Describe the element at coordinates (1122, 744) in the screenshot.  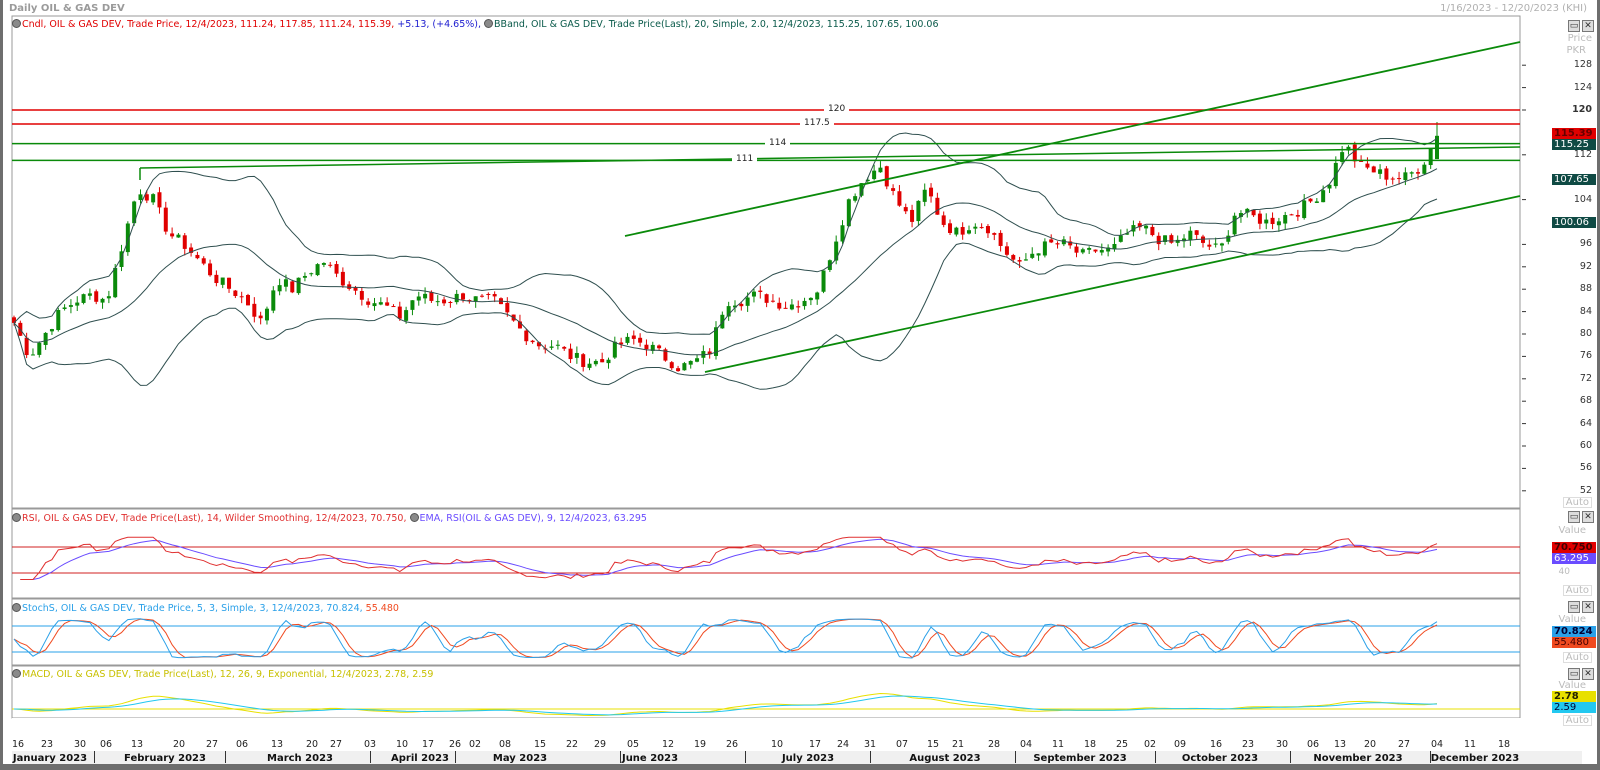
I see `date-tick: 25` at that location.